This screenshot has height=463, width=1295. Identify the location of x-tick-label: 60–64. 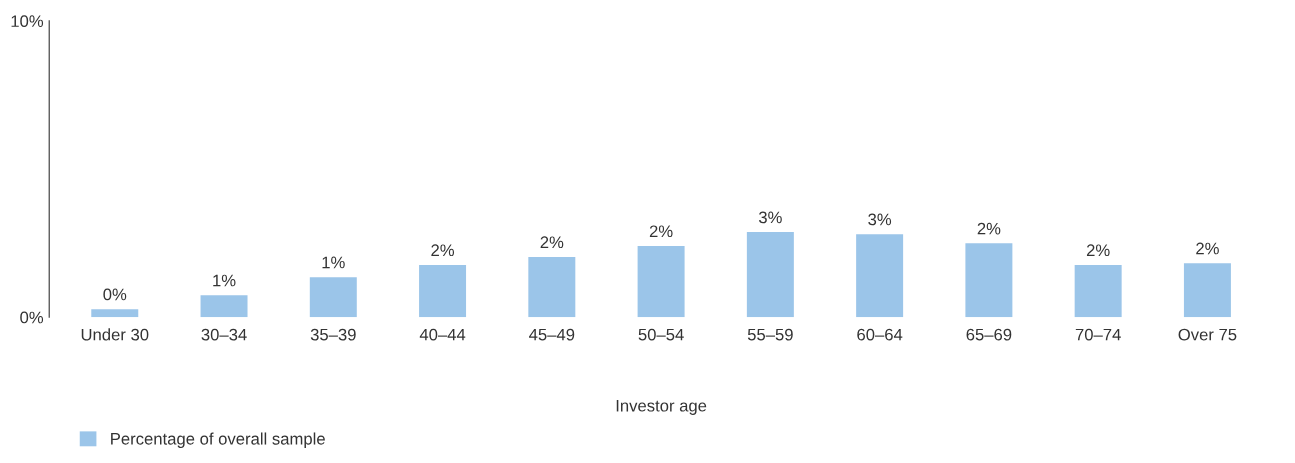
(880, 334).